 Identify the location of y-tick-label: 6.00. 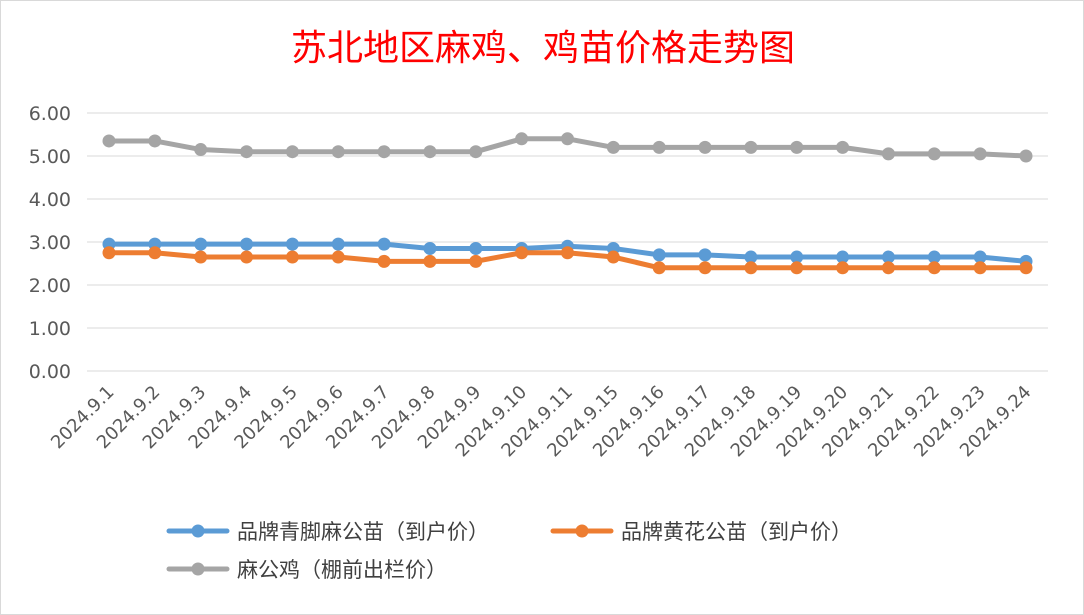
(50, 114).